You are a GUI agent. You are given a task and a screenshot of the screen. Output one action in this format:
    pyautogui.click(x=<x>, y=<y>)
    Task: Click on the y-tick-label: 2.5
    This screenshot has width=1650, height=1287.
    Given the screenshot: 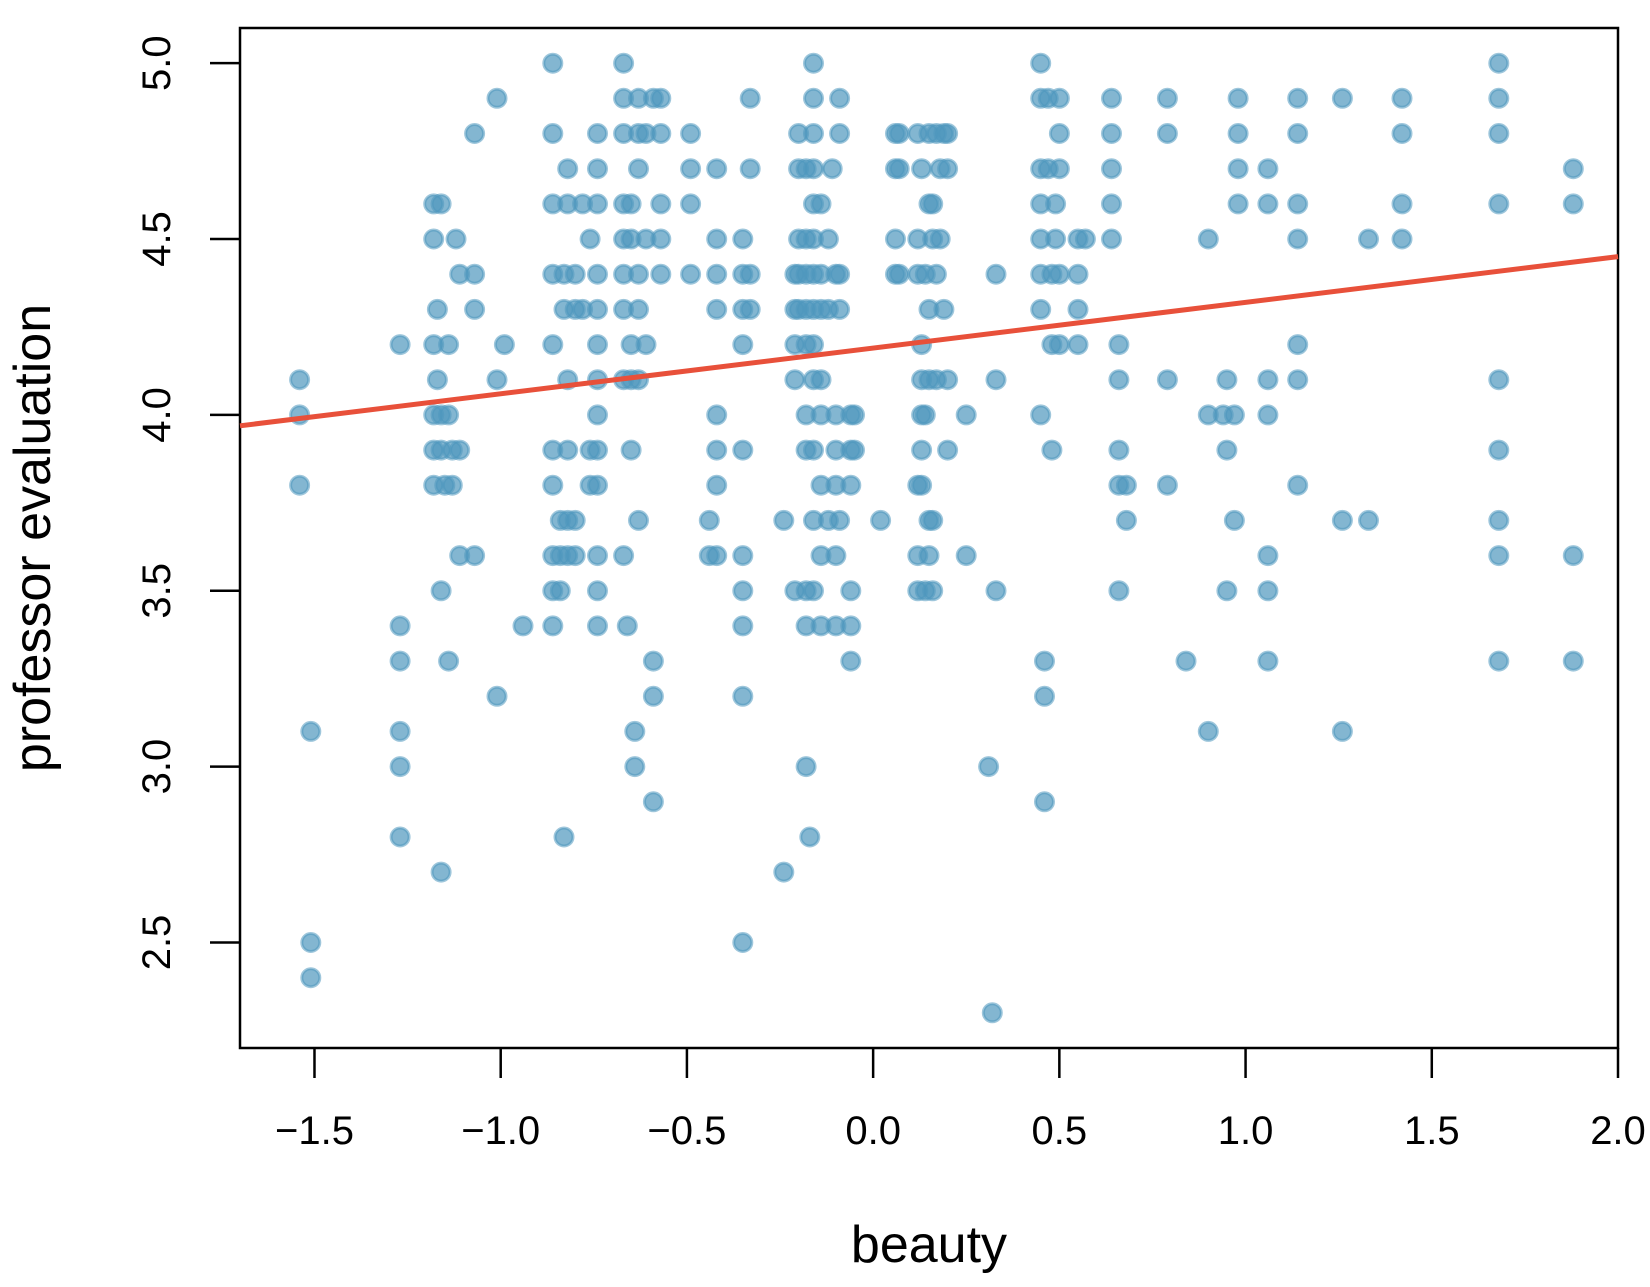 What is the action you would take?
    pyautogui.click(x=157, y=943)
    